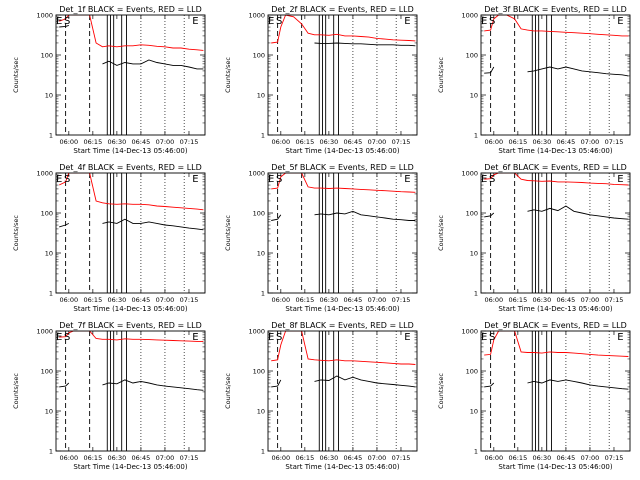 The width and height of the screenshot is (640, 480). I want to click on chart-title: Det_3f BLACK = Events, RED = LLD, so click(555, 9).